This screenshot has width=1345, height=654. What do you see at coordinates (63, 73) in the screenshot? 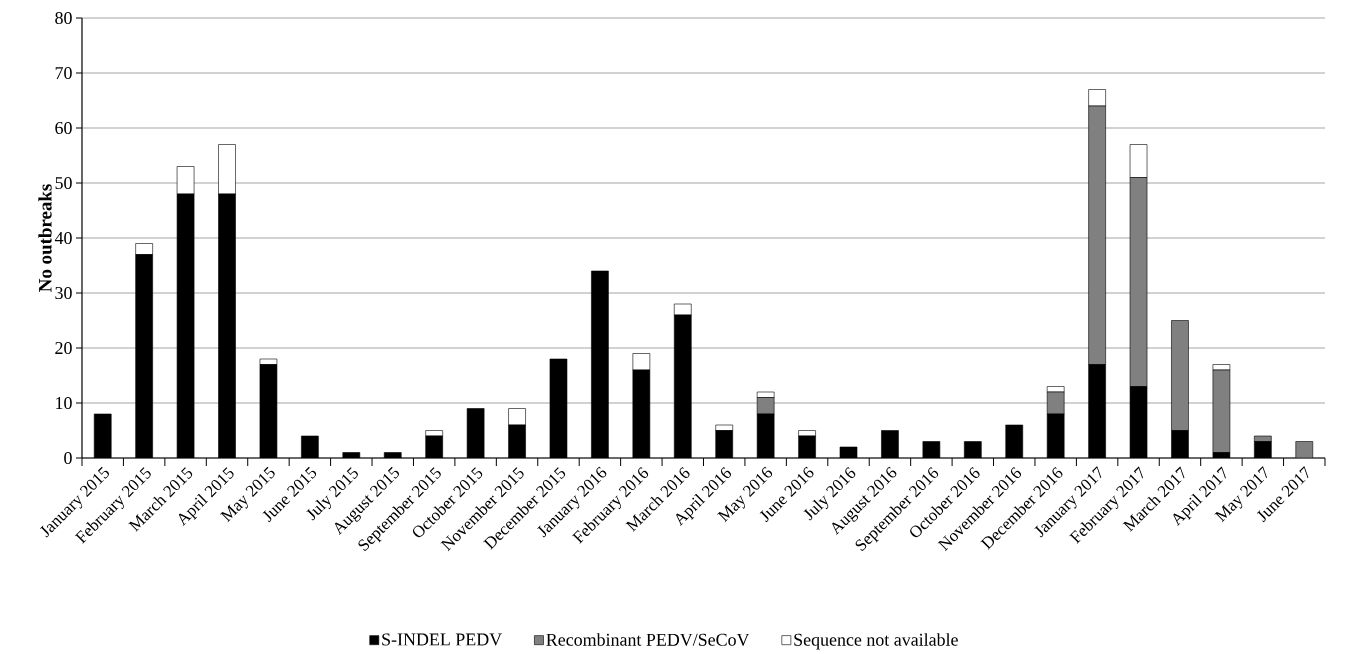
I see `y-tick-label: 70` at bounding box center [63, 73].